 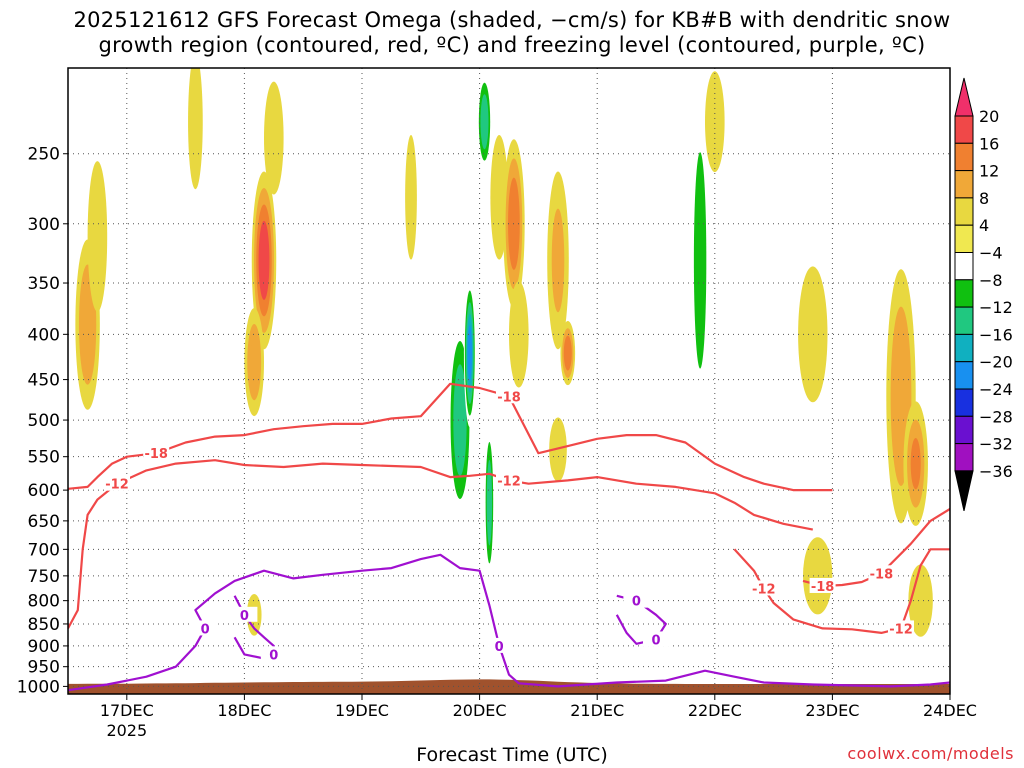 What do you see at coordinates (38, 687) in the screenshot?
I see `y-tick-label-1000: 1000` at bounding box center [38, 687].